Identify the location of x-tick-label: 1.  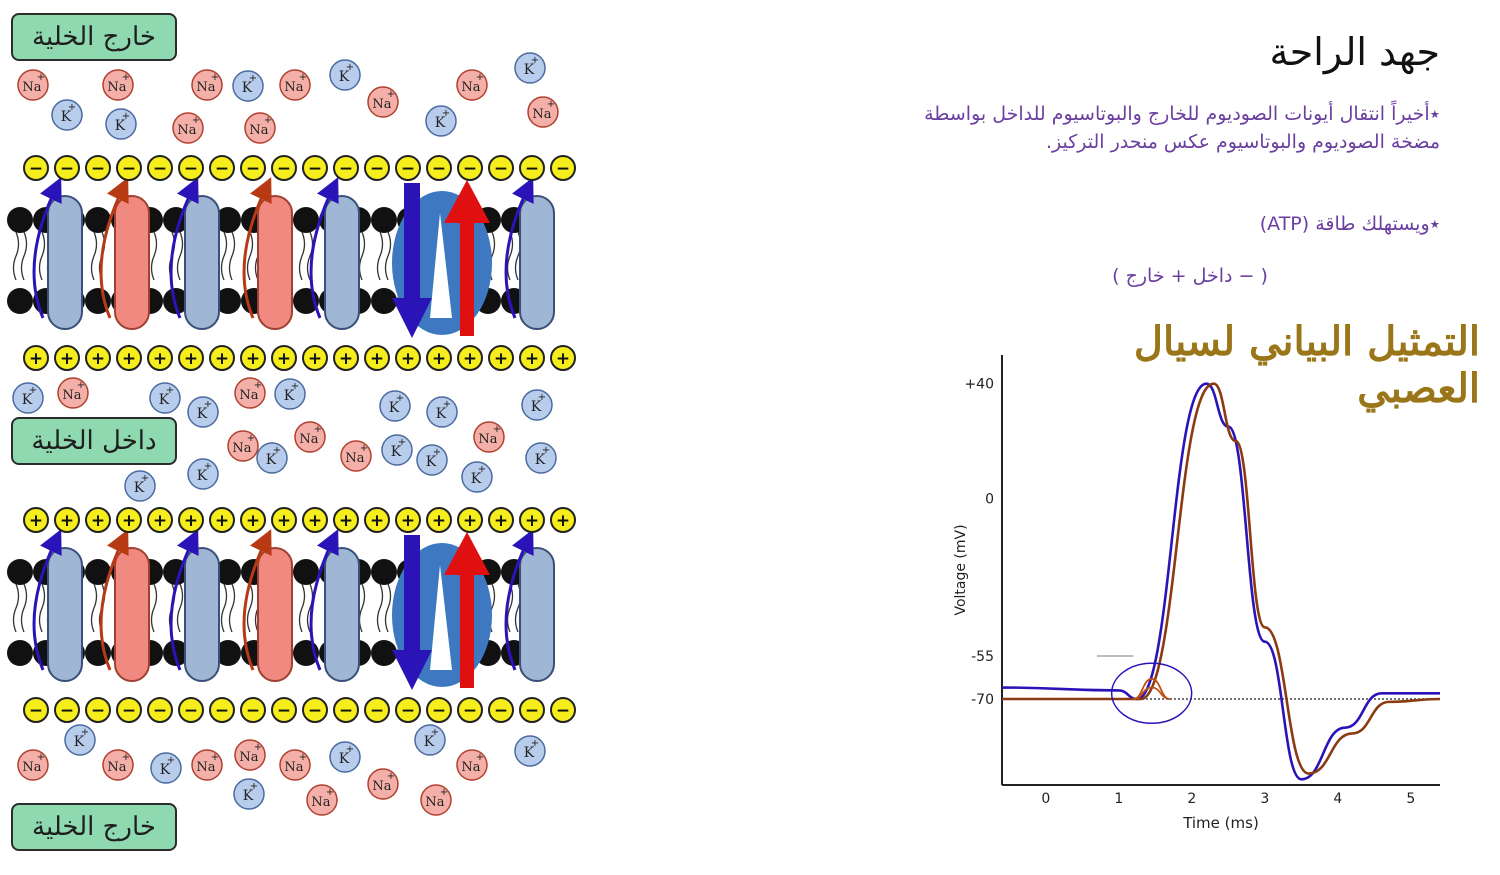
(1118, 799).